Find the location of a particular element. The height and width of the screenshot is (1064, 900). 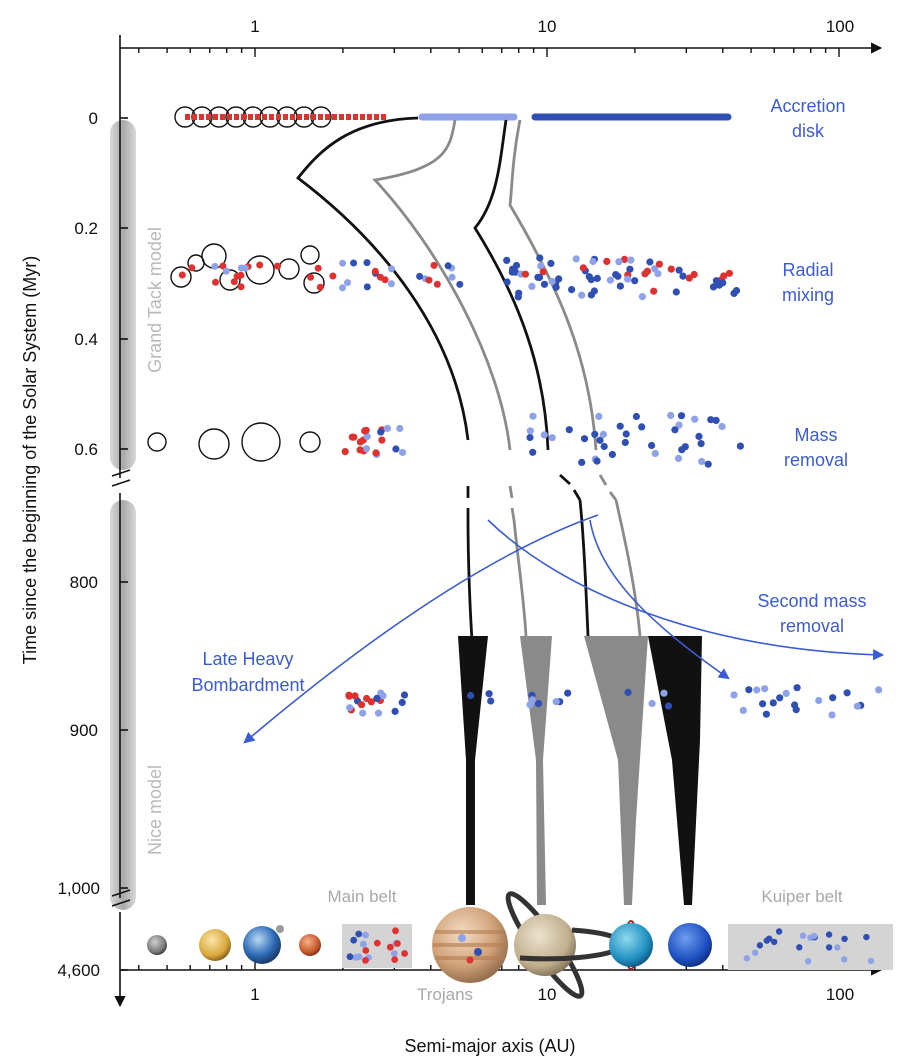

x-top-tick-labels: 1 10 100 is located at coordinates (552, 26).